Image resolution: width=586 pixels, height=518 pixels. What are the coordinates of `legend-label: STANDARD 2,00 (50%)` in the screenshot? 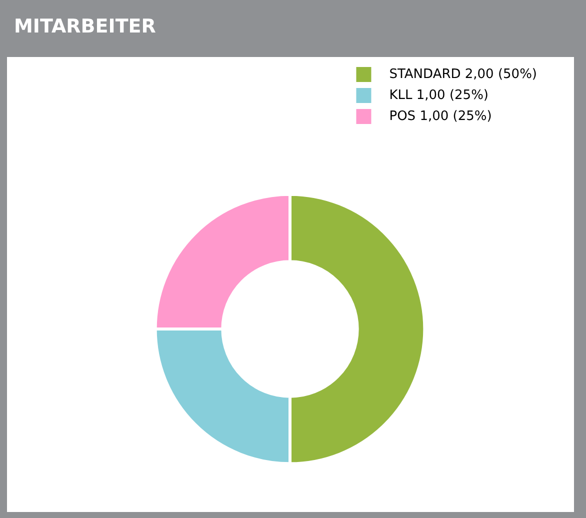 It's located at (463, 74).